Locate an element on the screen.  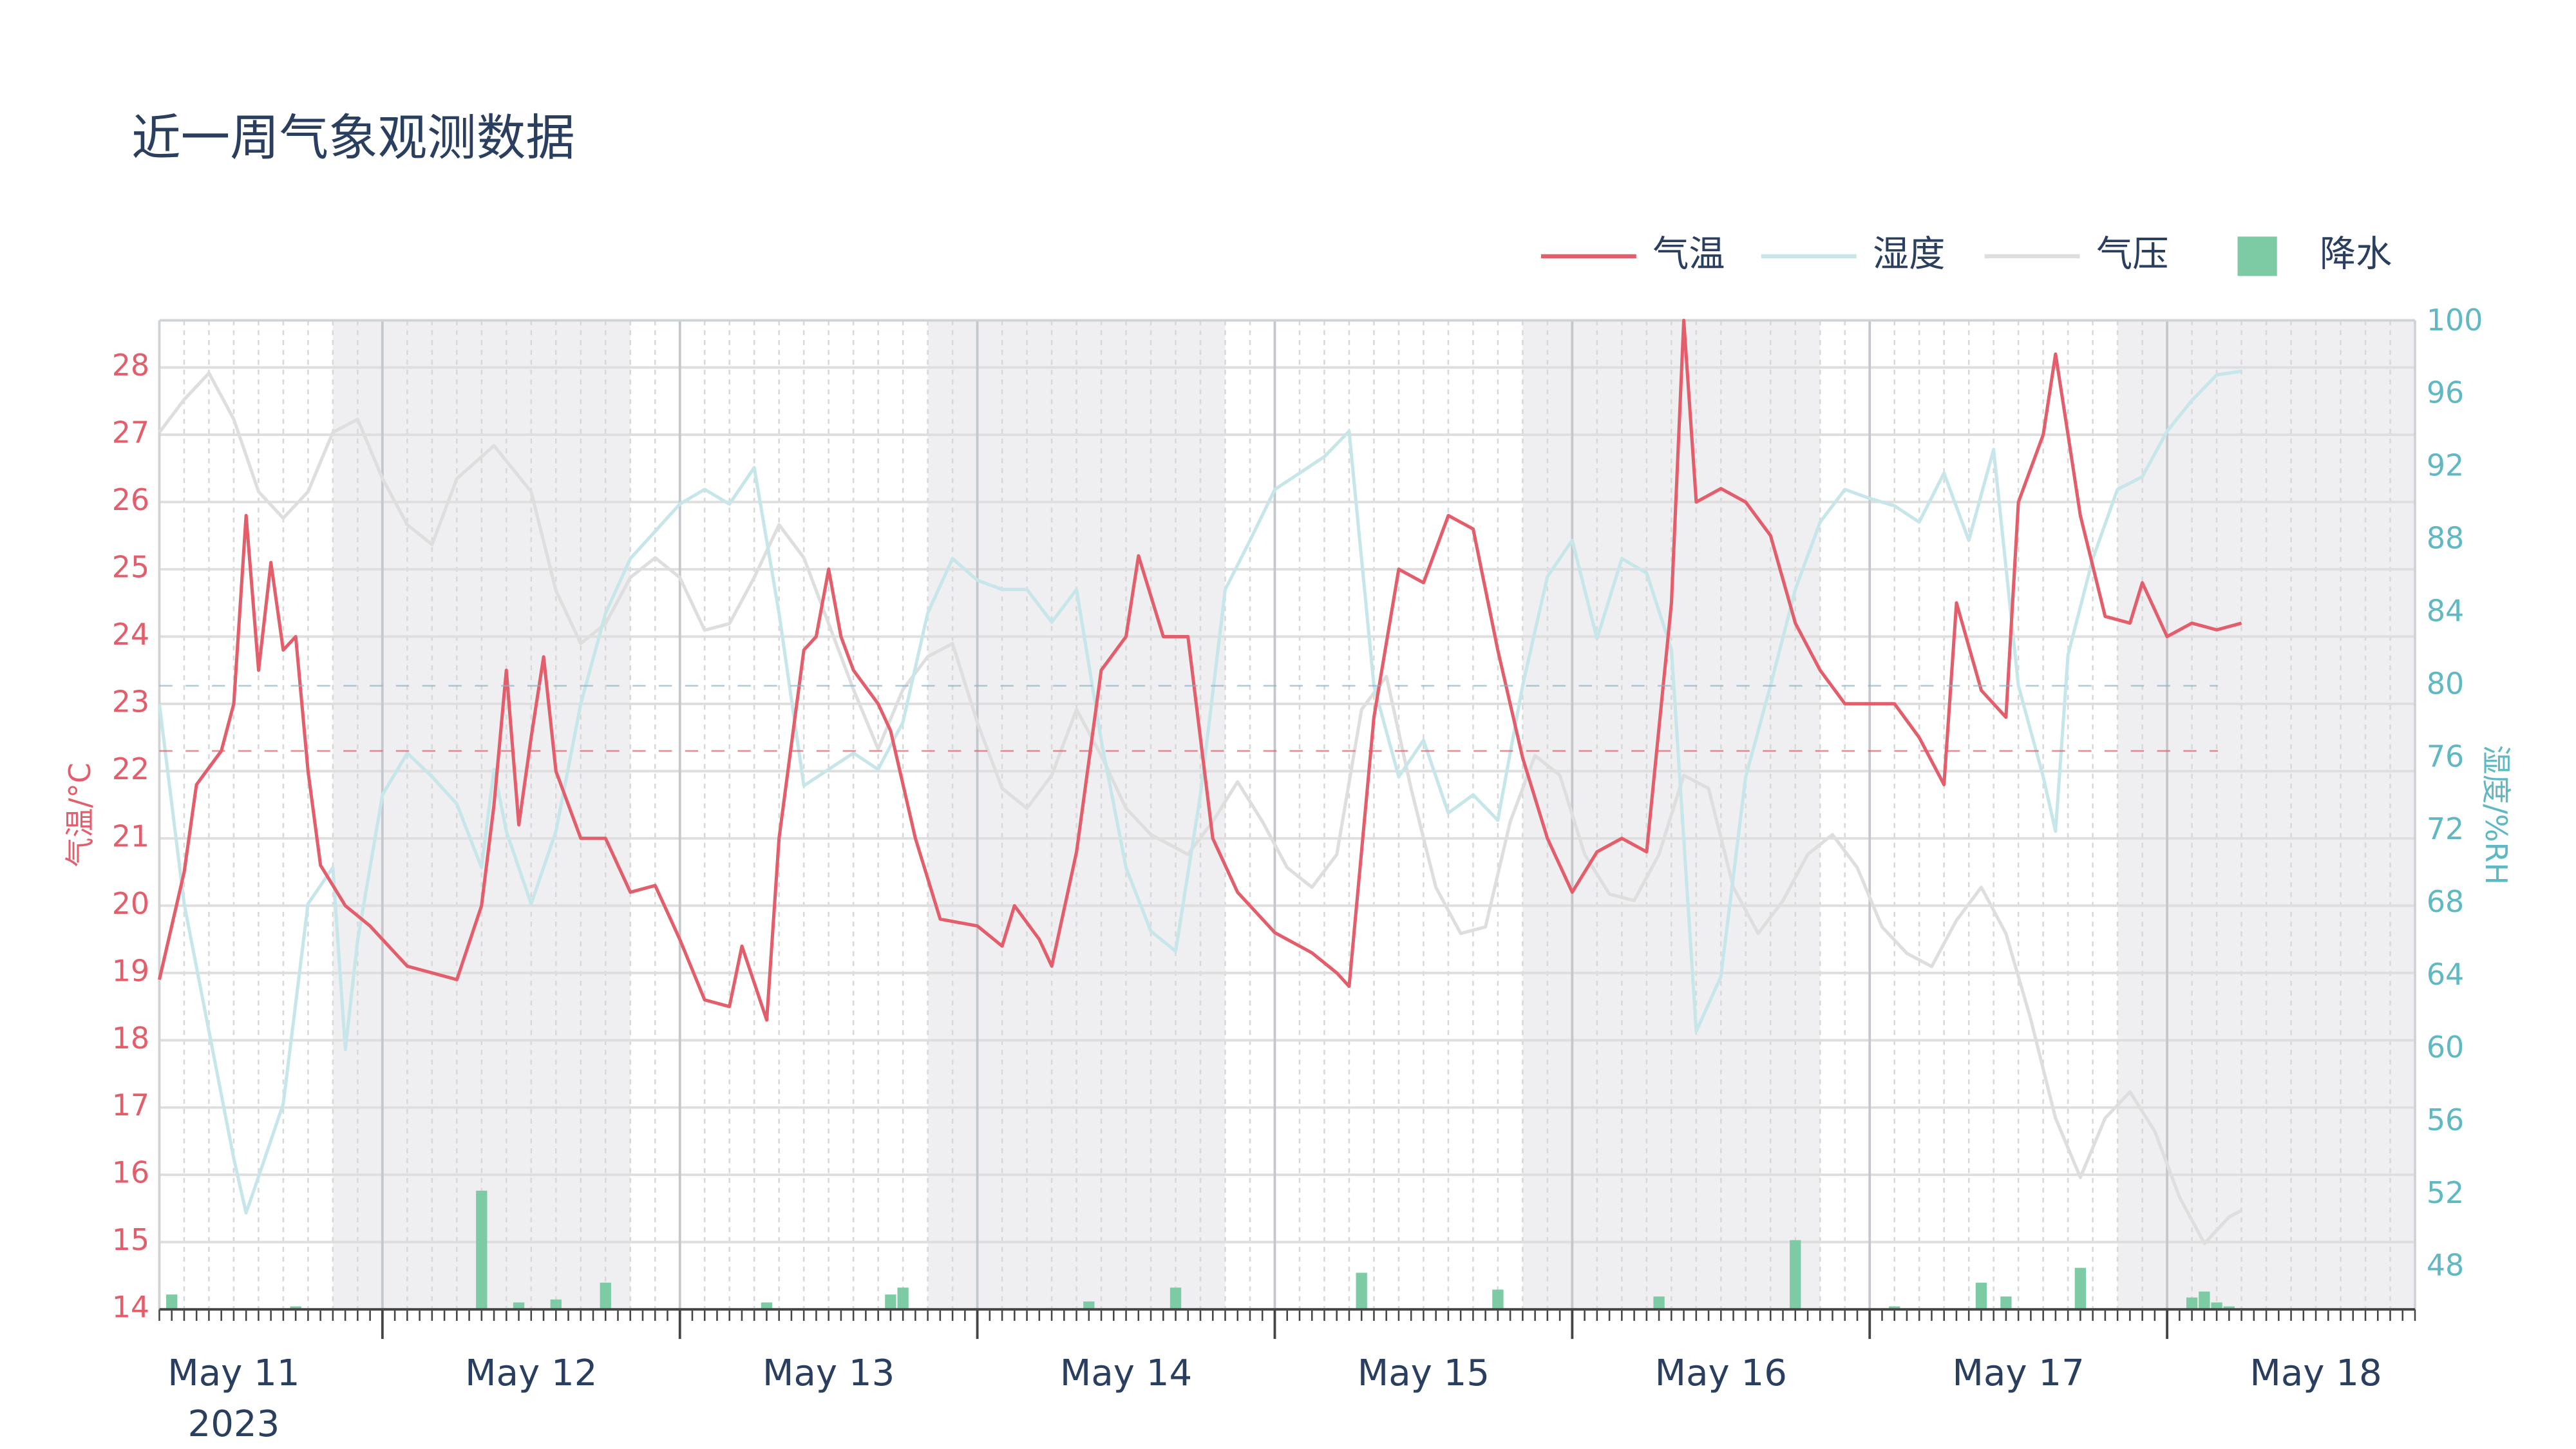
y-tick-label: 28 is located at coordinates (130, 366).